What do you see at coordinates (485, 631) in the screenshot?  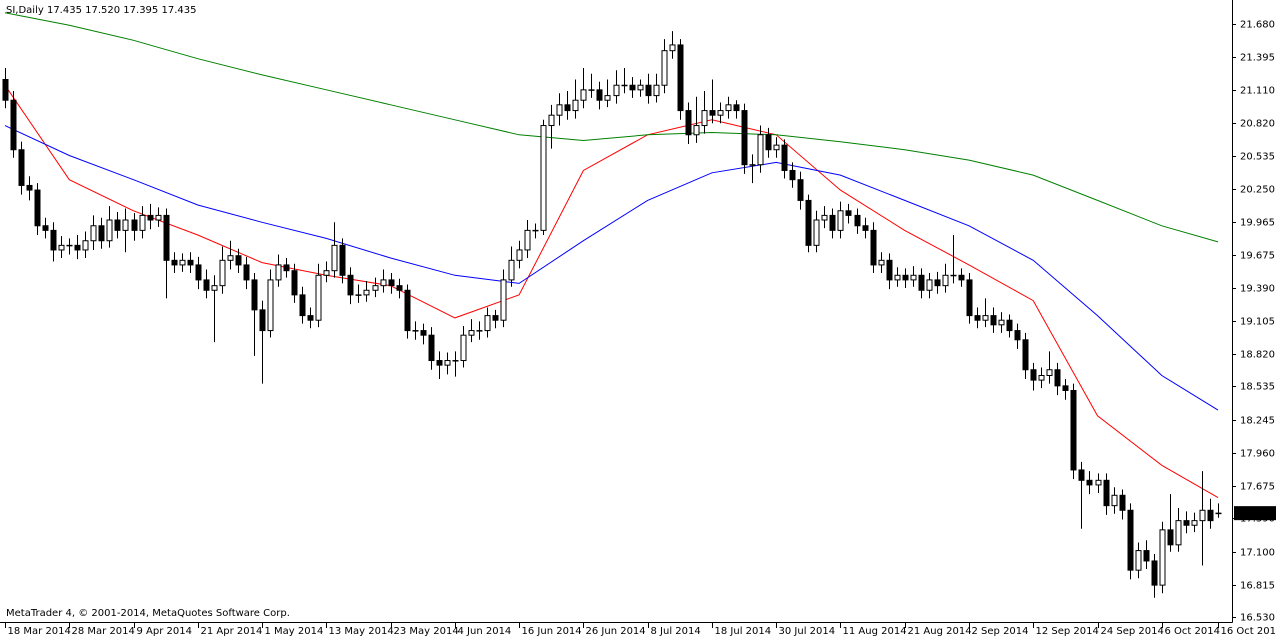 I see `x-tick-label: 4 Jun 2014` at bounding box center [485, 631].